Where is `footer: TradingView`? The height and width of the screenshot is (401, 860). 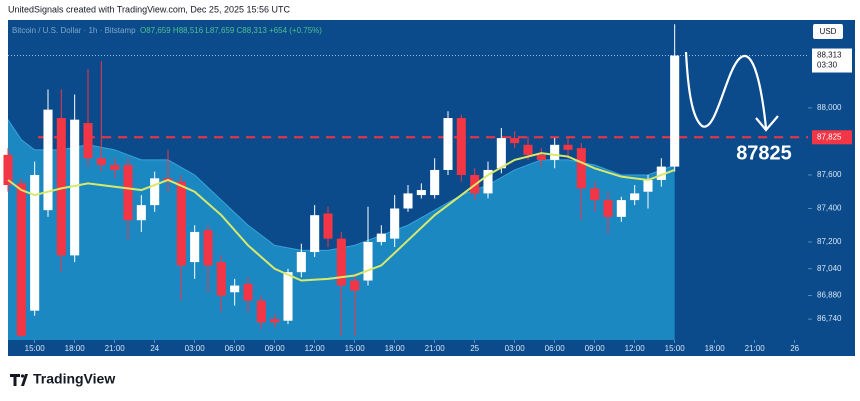
footer: TradingView is located at coordinates (74, 379).